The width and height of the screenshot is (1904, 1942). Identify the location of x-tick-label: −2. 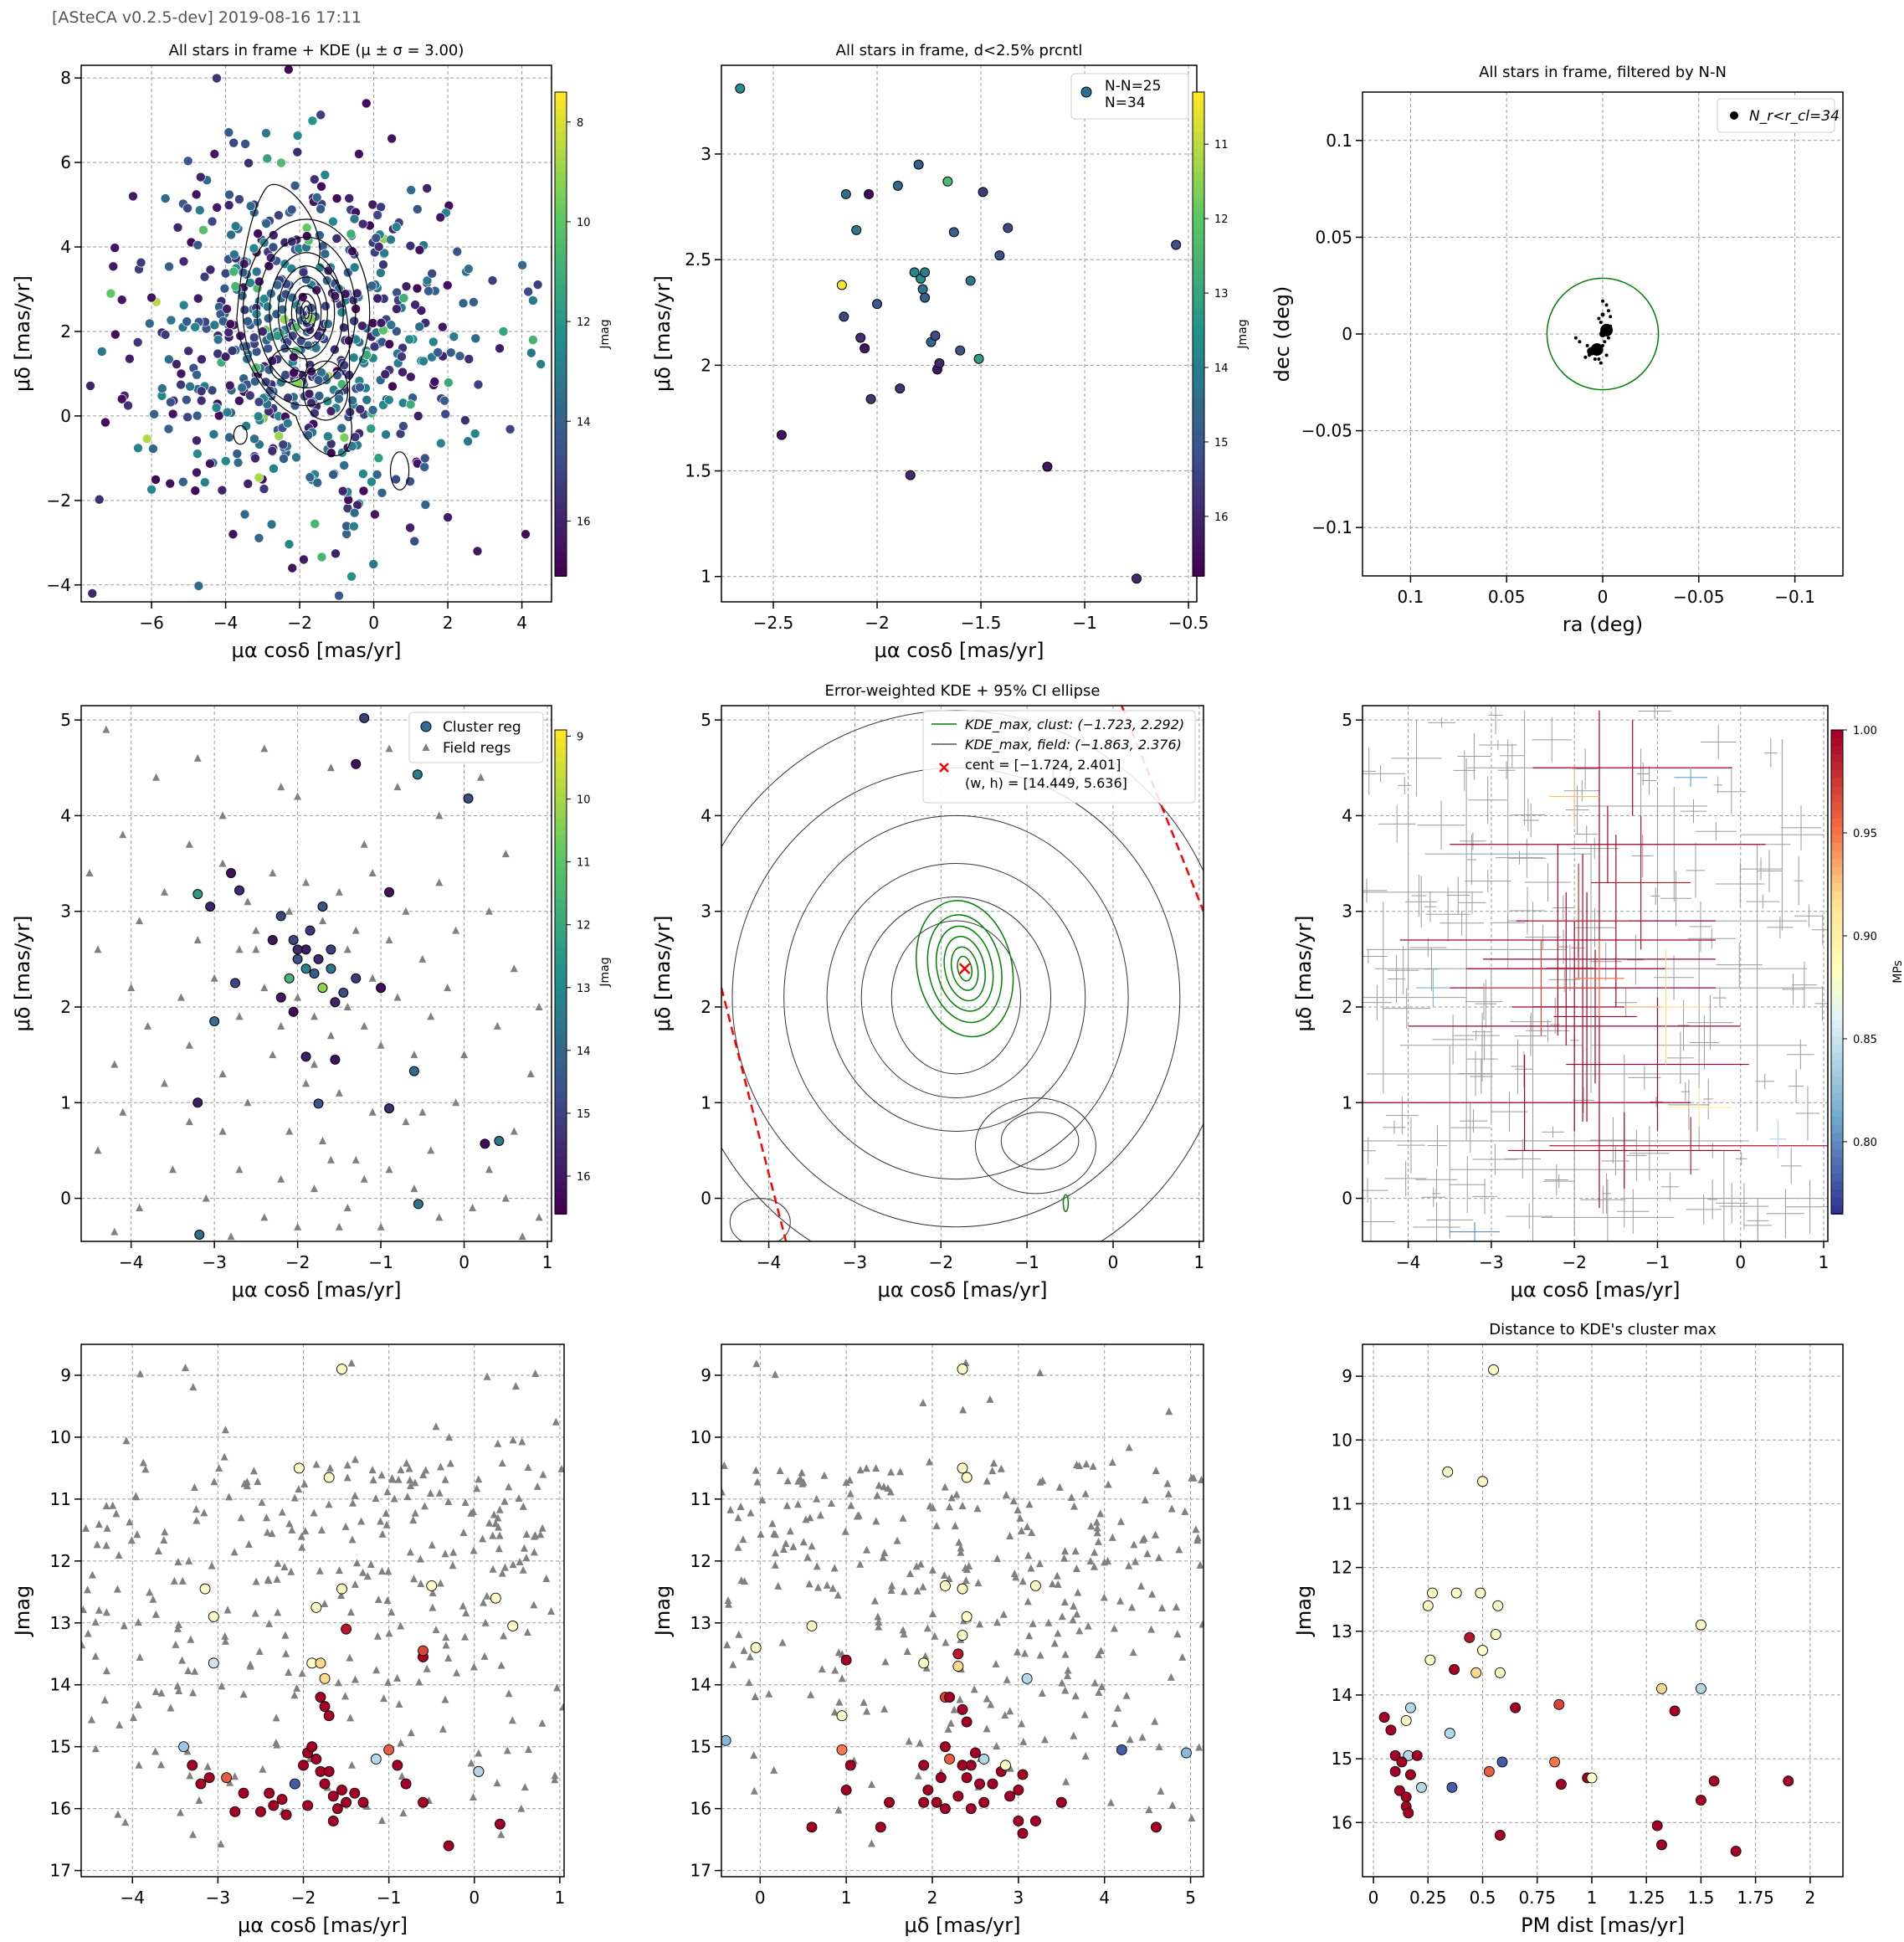
(877, 623).